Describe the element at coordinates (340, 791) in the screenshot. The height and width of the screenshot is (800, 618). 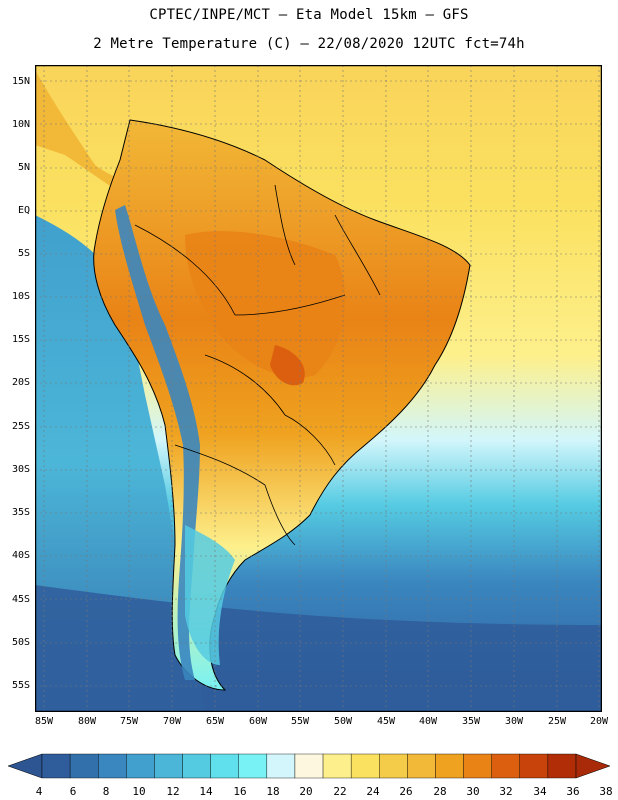
I see `colorbar-label-22: 22` at that location.